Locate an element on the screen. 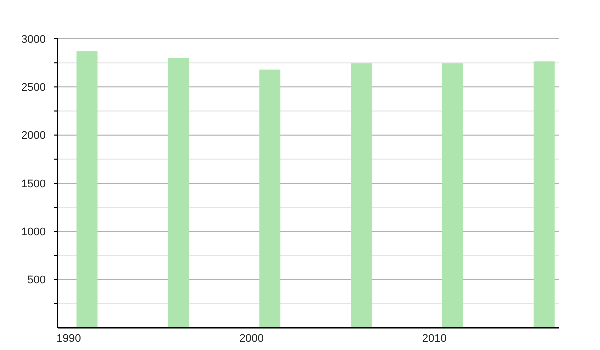 This screenshot has width=600, height=350. y-tick-label: 500 is located at coordinates (37, 280).